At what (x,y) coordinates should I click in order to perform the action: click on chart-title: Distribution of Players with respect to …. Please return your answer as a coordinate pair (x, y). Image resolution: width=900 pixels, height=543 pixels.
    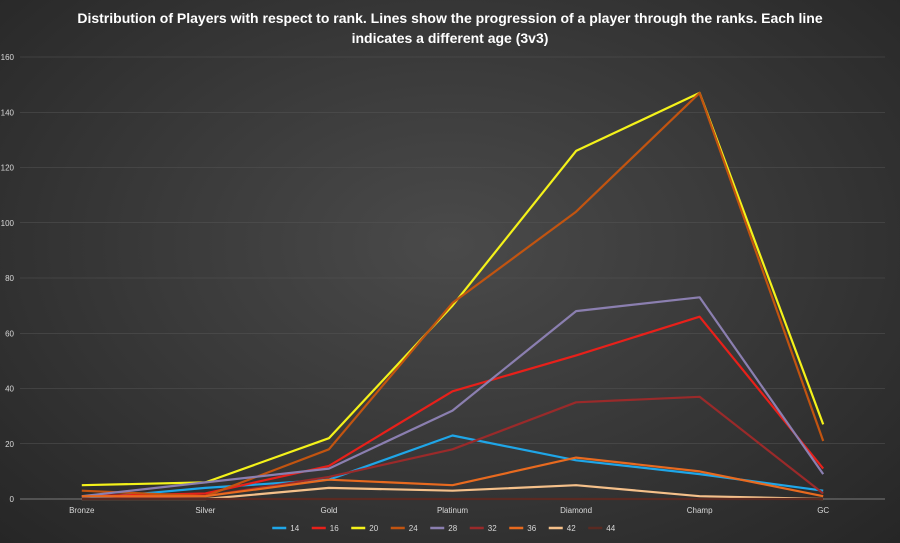
    Looking at the image, I should click on (450, 28).